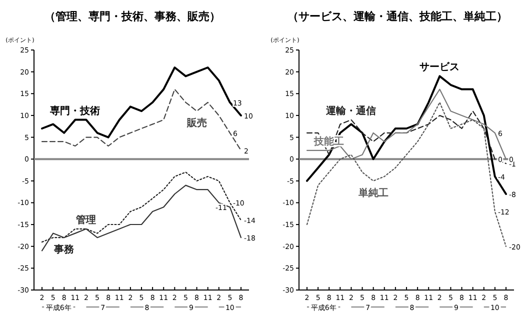 This screenshot has width=530, height=336. What do you see at coordinates (440, 67) in the screenshot?
I see `series-label: サービス` at bounding box center [440, 67].